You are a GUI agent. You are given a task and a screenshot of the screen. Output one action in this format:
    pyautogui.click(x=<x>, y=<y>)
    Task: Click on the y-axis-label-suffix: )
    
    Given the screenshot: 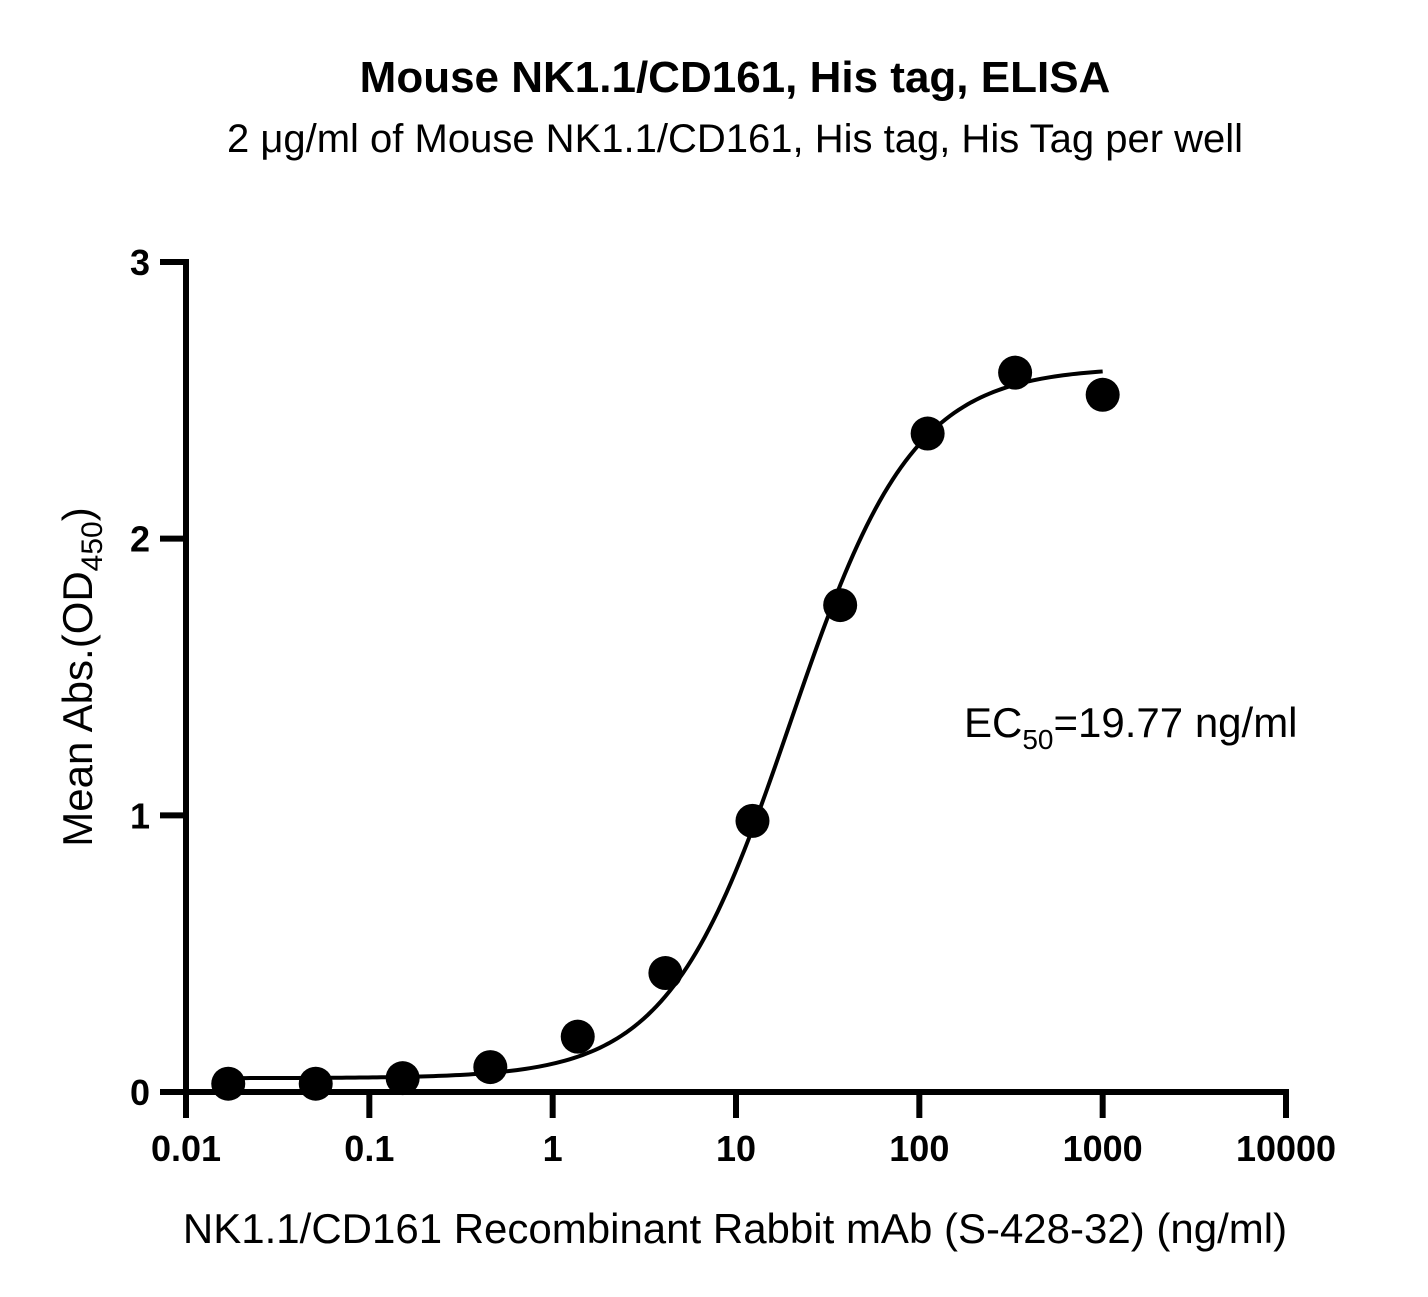 What is the action you would take?
    pyautogui.click(x=77, y=514)
    